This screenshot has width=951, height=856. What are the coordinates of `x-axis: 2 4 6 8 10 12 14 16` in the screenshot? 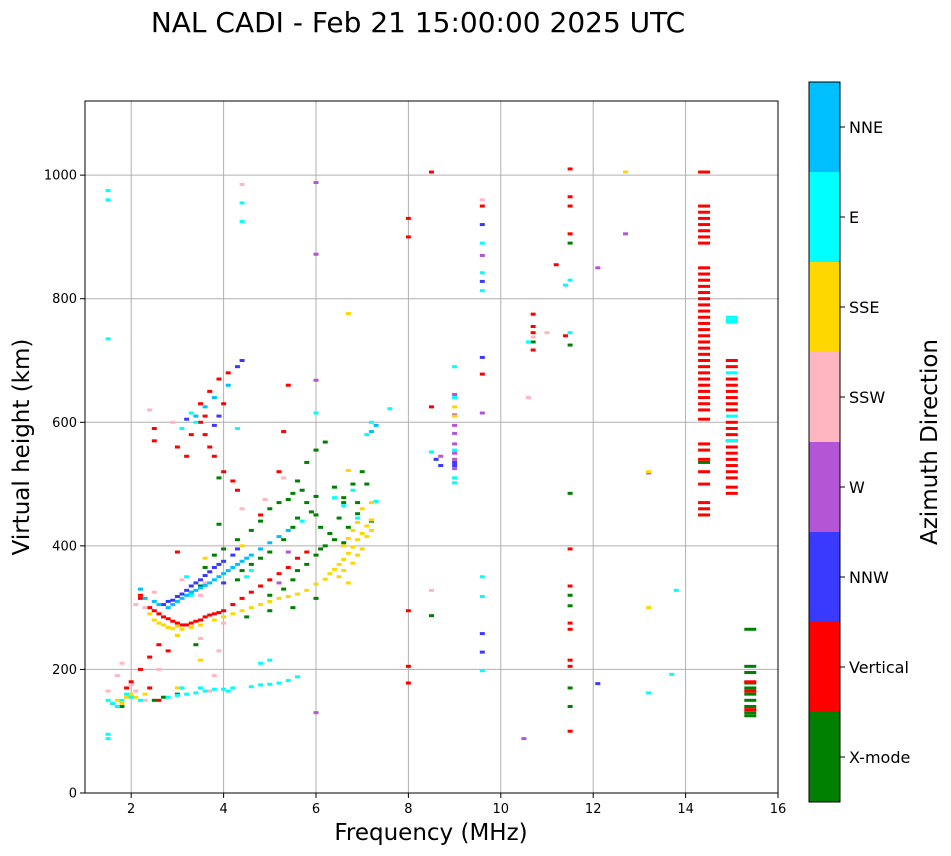 It's located at (456, 805).